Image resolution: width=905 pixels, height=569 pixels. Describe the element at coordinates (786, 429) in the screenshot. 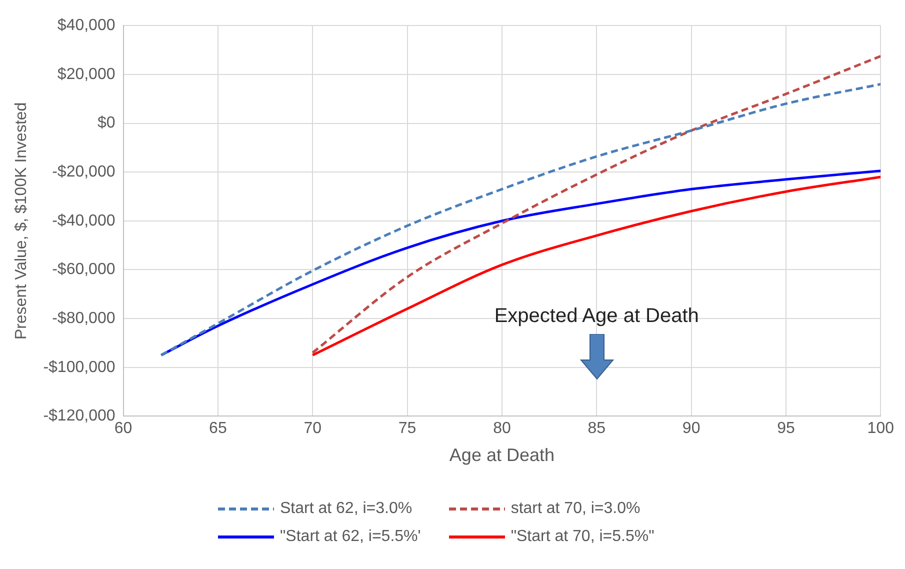

I see `x-tick-label: 95` at that location.